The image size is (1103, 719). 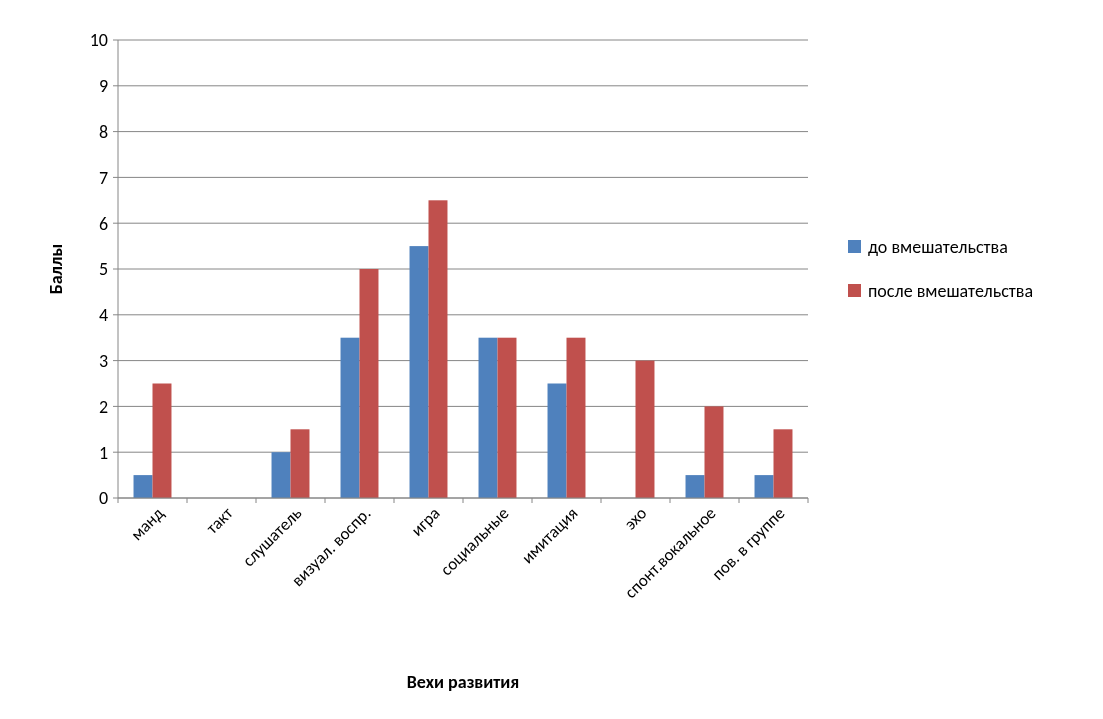 I want to click on y-tick-label: 2, so click(x=103, y=406).